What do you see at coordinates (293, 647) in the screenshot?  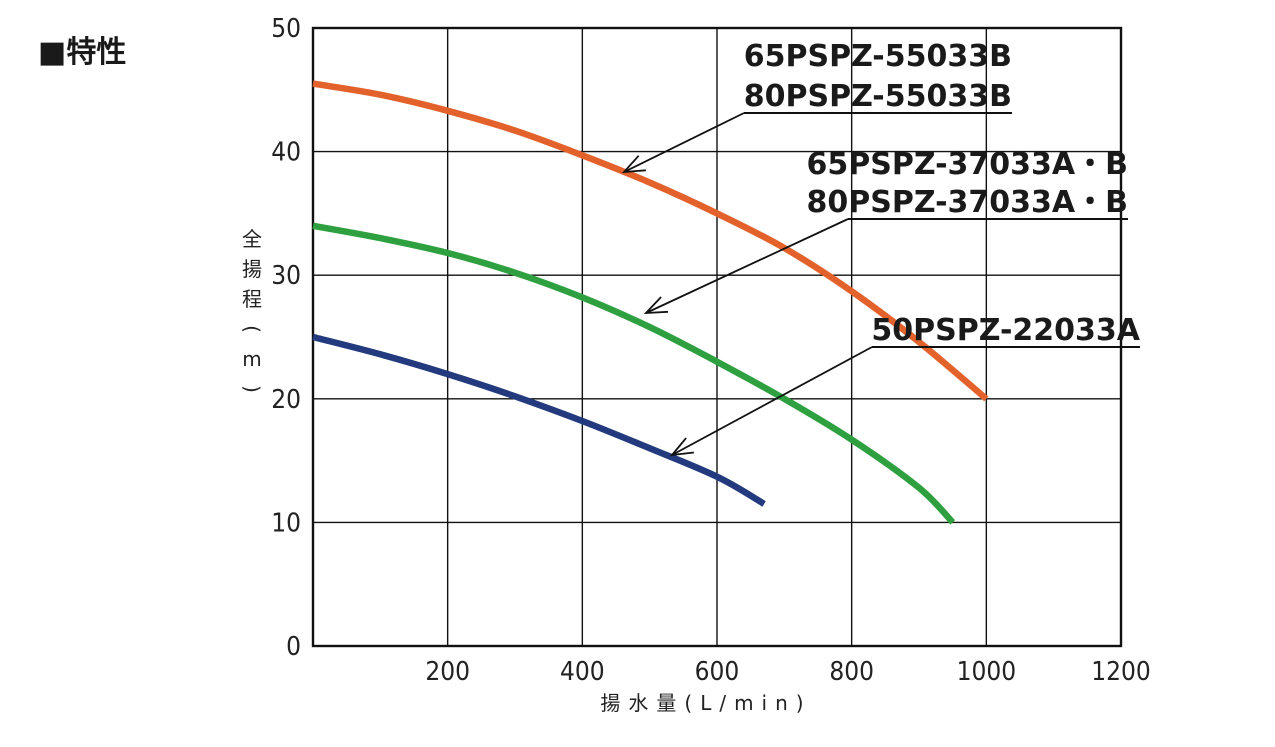 I see `y-tick-0: 0` at bounding box center [293, 647].